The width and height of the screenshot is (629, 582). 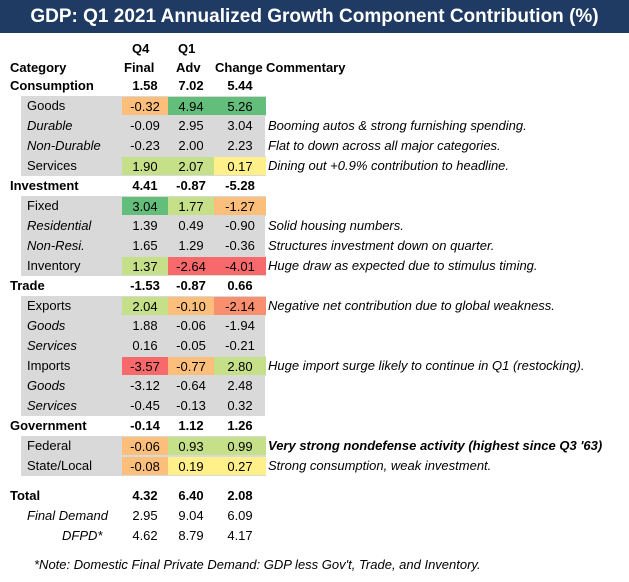 I want to click on row-q1-value: 1.12, so click(x=191, y=425).